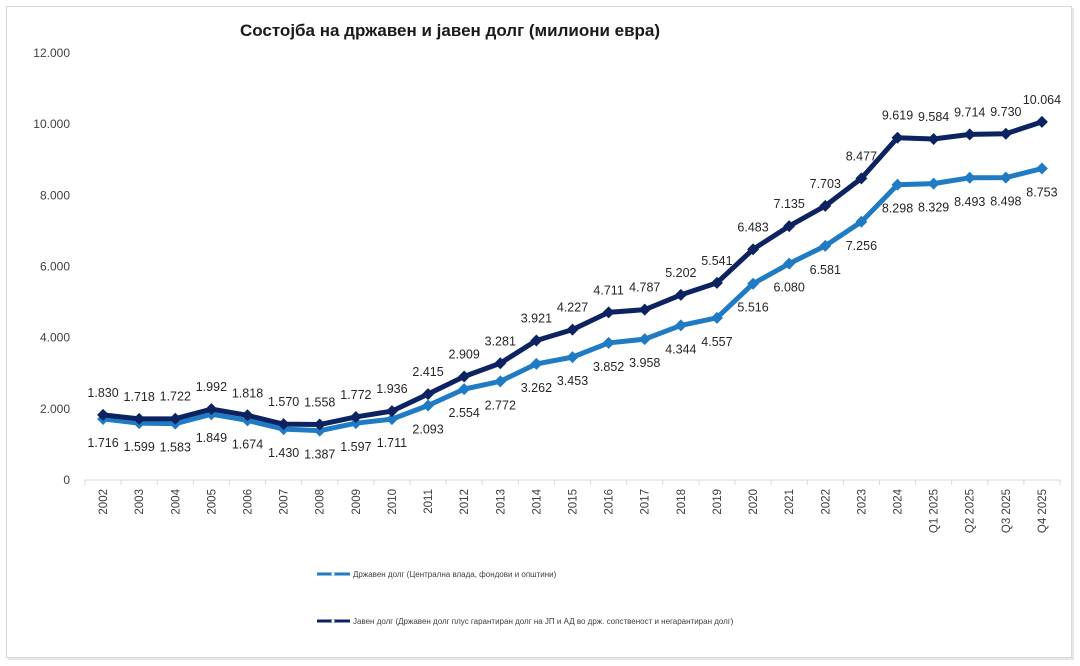  What do you see at coordinates (933, 208) in the screenshot?
I see `state-debt-label: 8.329` at bounding box center [933, 208].